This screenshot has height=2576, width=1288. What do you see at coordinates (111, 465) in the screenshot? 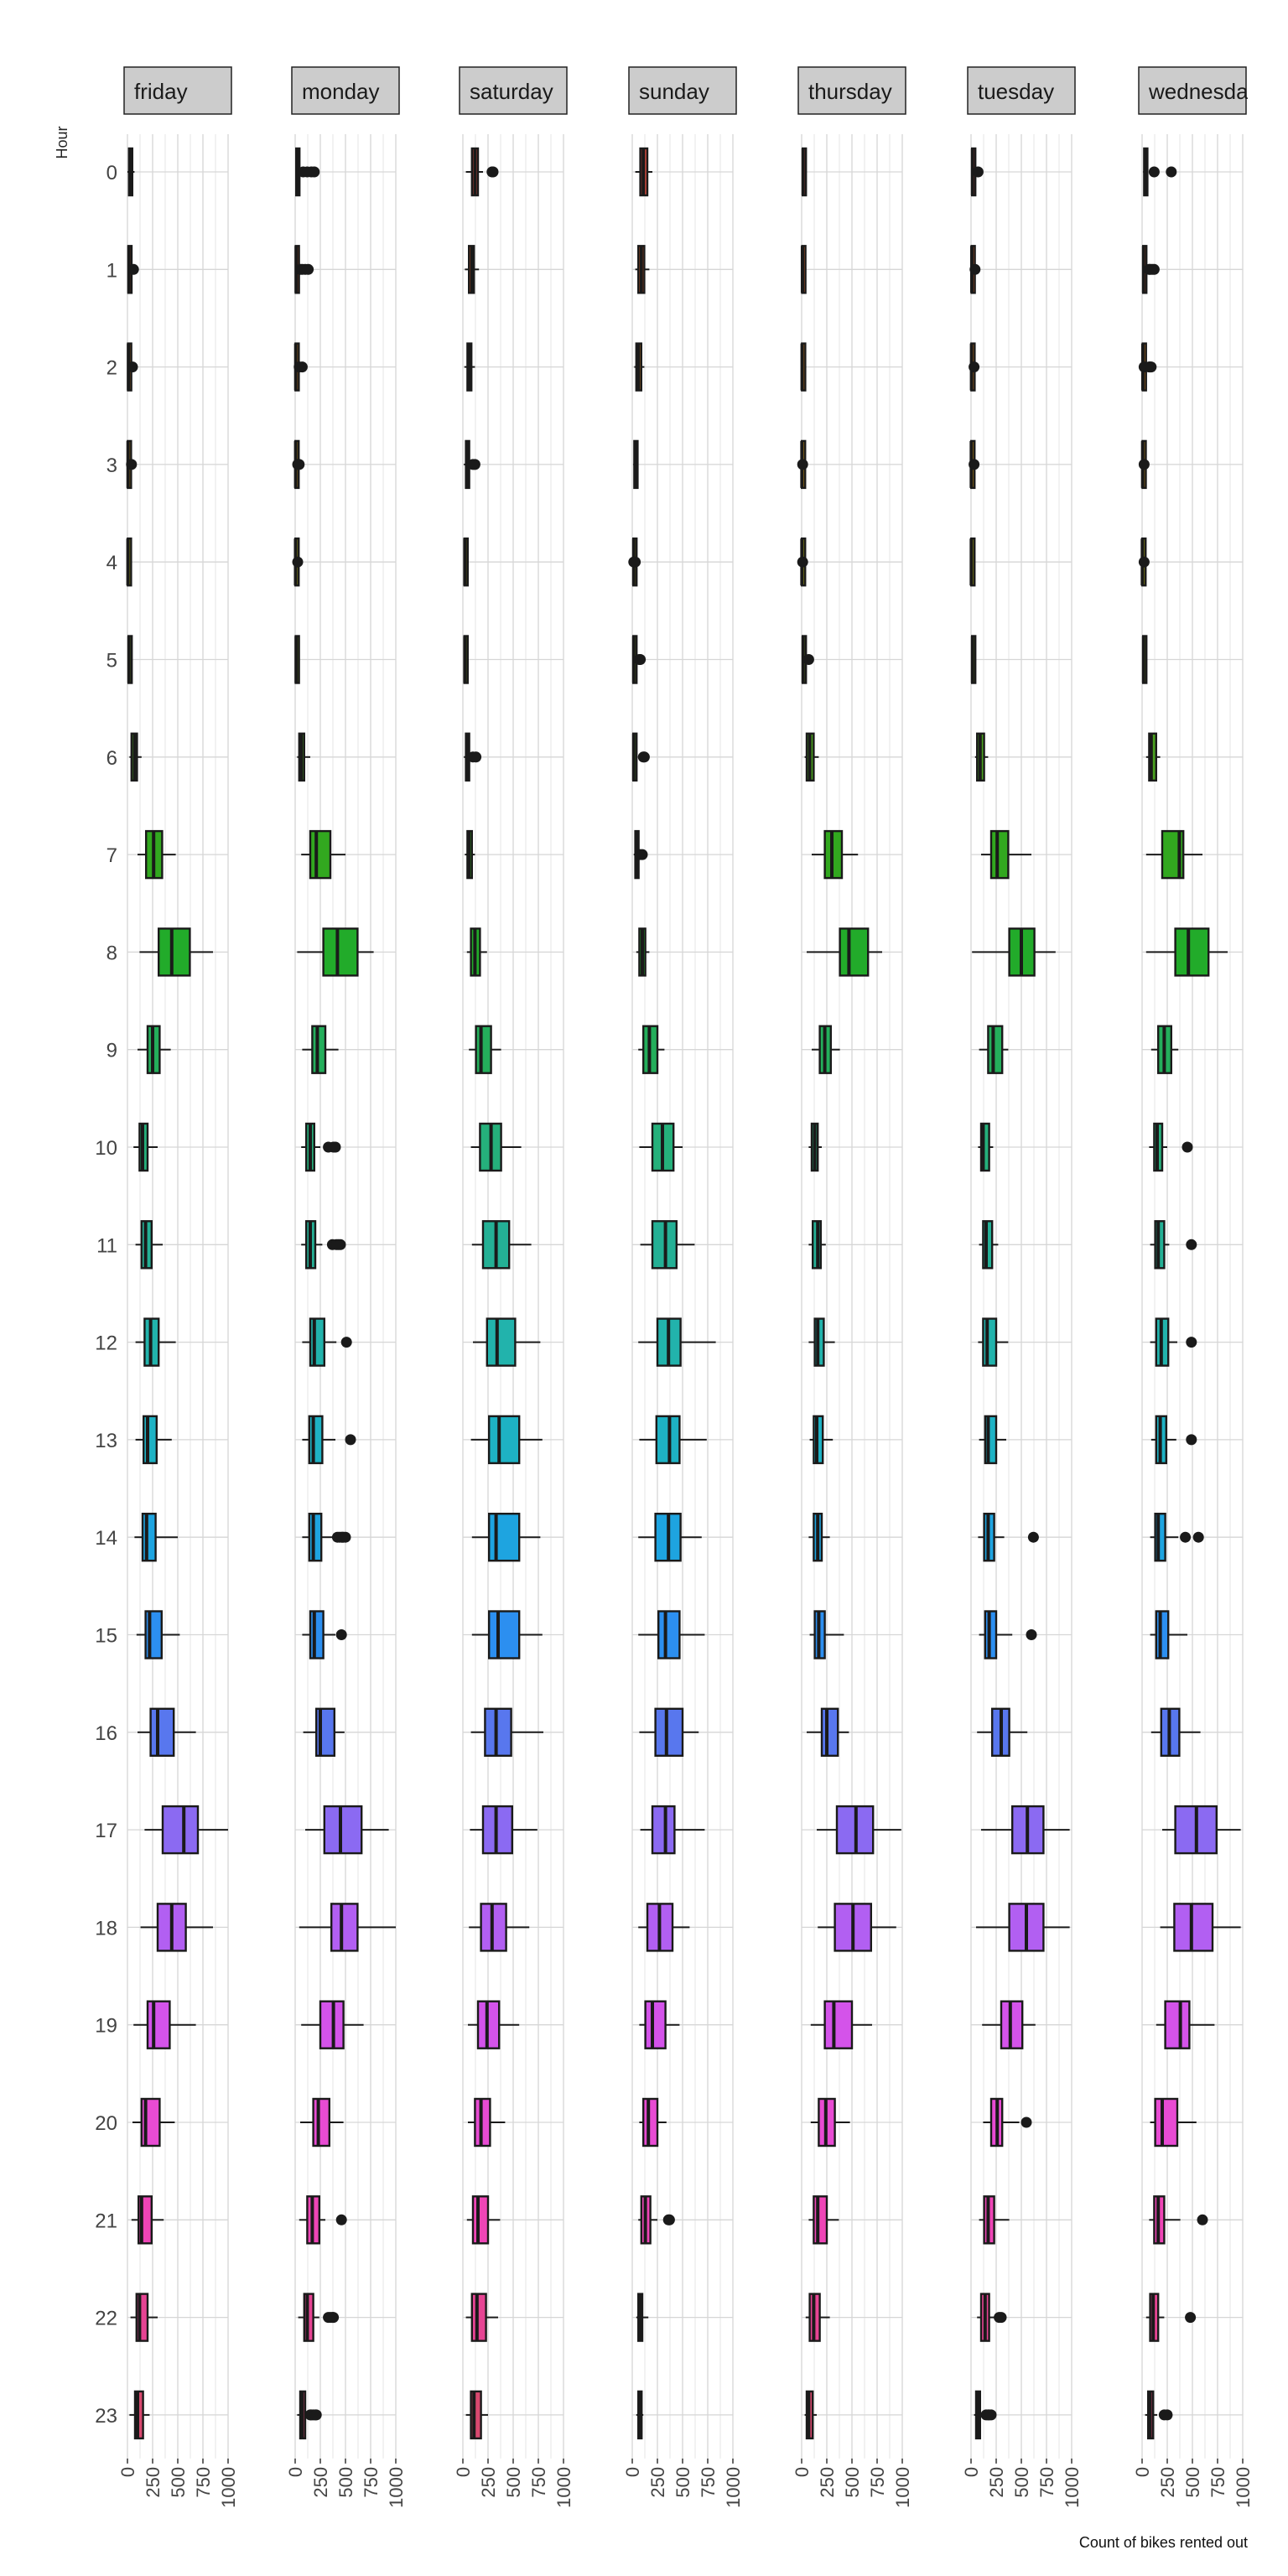
I see `hour-tick-label: 3` at bounding box center [111, 465].